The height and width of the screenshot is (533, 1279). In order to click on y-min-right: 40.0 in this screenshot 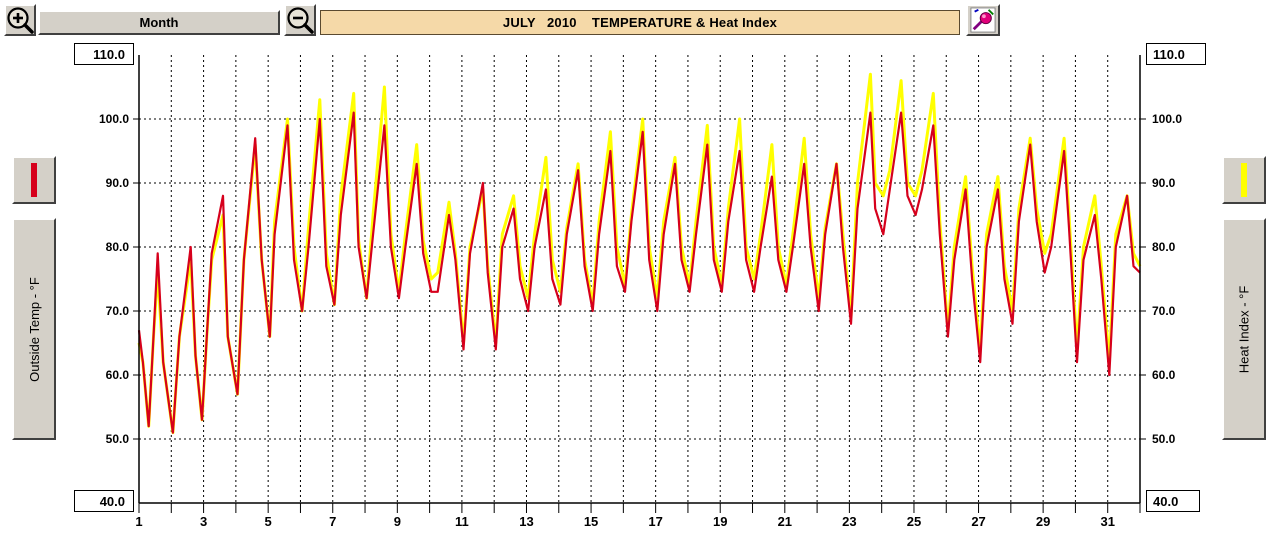, I will do `click(1166, 501)`.